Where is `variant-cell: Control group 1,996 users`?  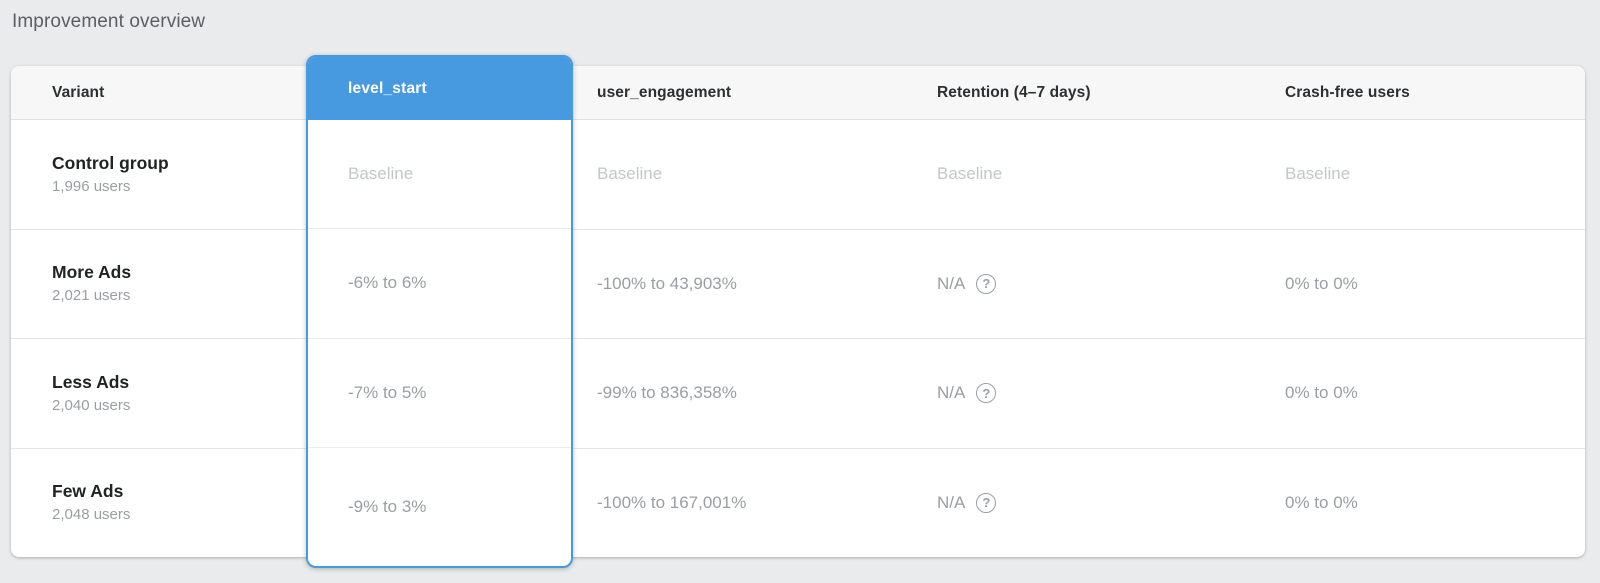
variant-cell: Control group 1,996 users is located at coordinates (159, 174).